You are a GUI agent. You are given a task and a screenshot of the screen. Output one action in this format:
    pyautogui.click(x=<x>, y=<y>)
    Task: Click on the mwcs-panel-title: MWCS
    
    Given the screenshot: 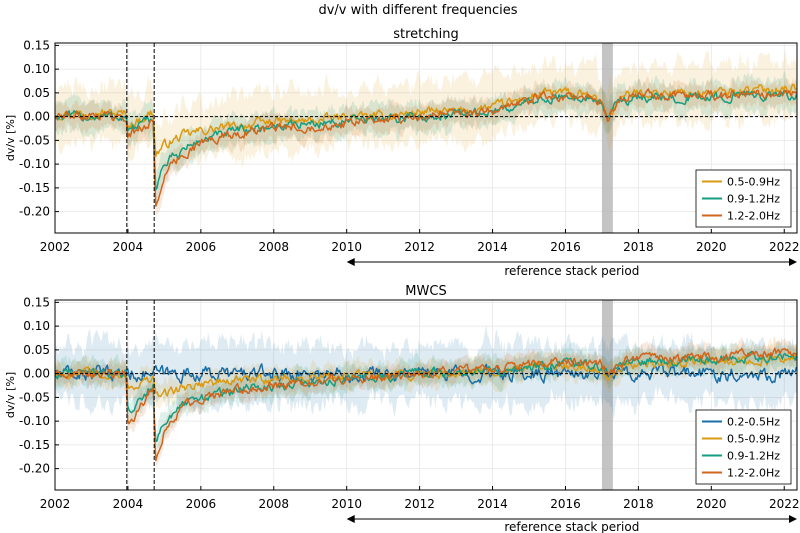 What is the action you would take?
    pyautogui.click(x=425, y=291)
    